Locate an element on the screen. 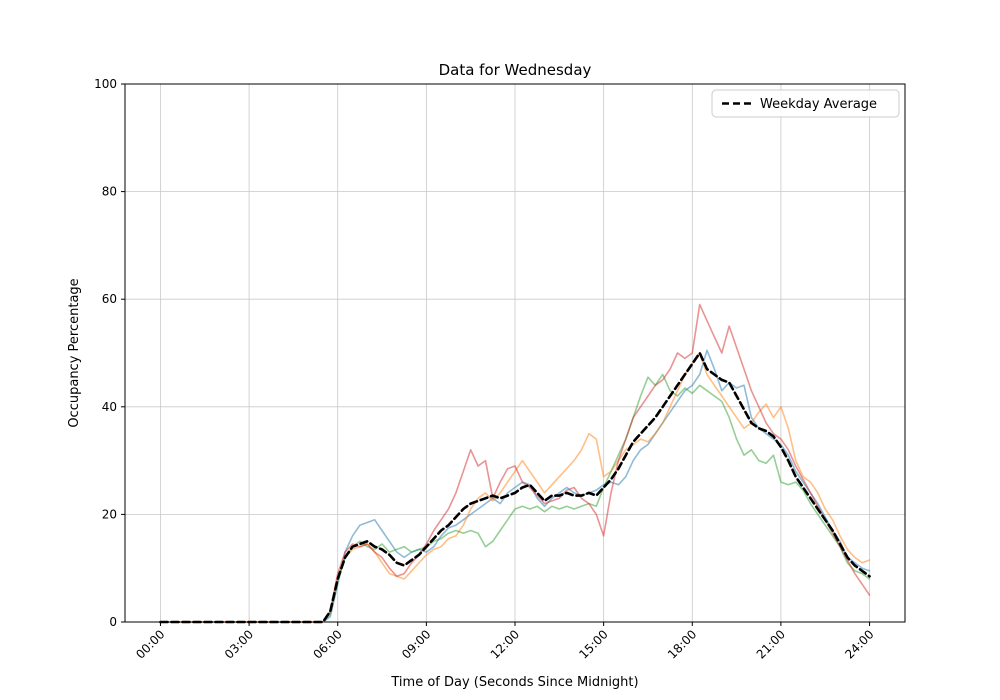 Image resolution: width=1000 pixels, height=700 pixels. x-tick-label: 00:00 is located at coordinates (150, 644).